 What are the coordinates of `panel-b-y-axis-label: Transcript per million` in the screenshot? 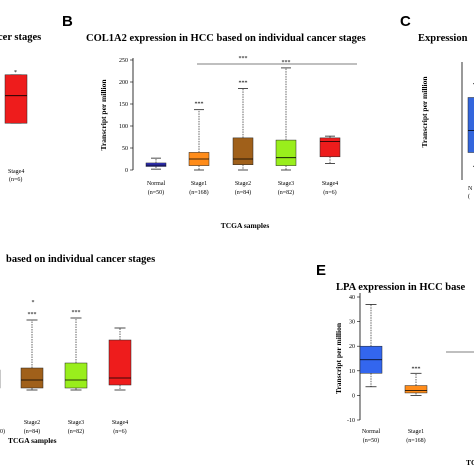 It's located at (103, 115).